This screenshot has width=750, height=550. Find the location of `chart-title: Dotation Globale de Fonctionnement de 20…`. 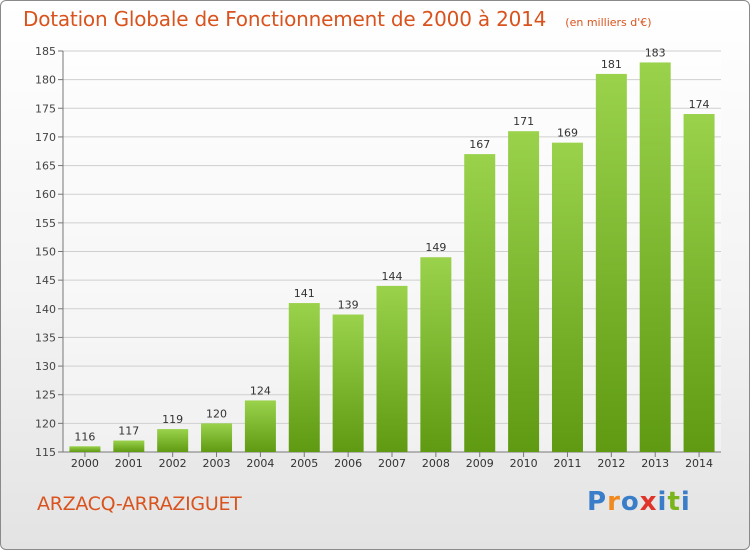

chart-title: Dotation Globale de Fonctionnement de 20… is located at coordinates (285, 19).